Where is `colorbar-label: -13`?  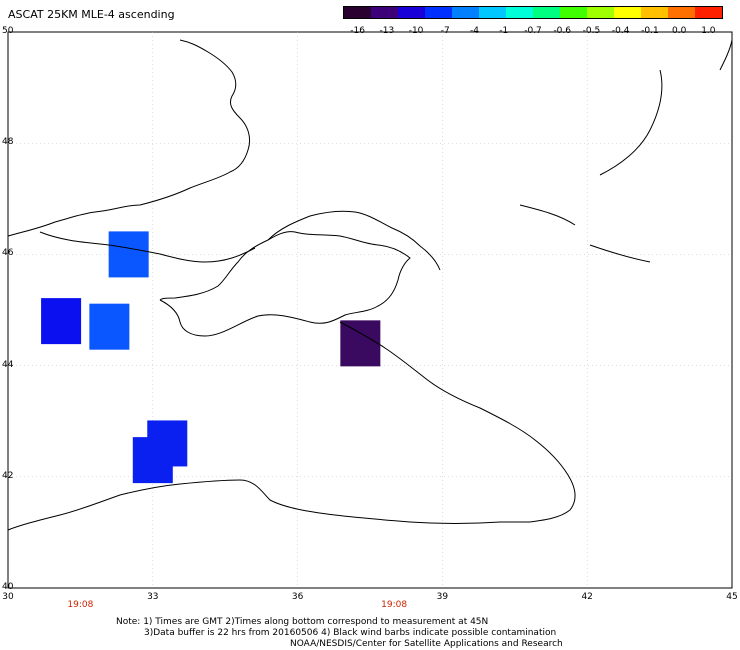
colorbar-label: -13 is located at coordinates (387, 31).